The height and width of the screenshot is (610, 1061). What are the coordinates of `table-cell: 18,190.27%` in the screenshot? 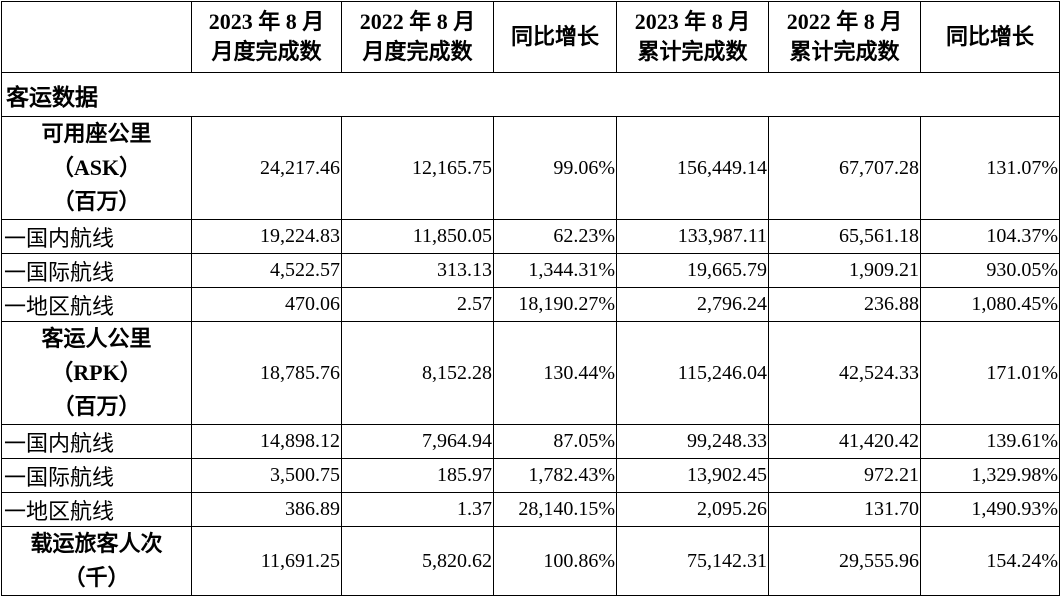 It's located at (555, 304).